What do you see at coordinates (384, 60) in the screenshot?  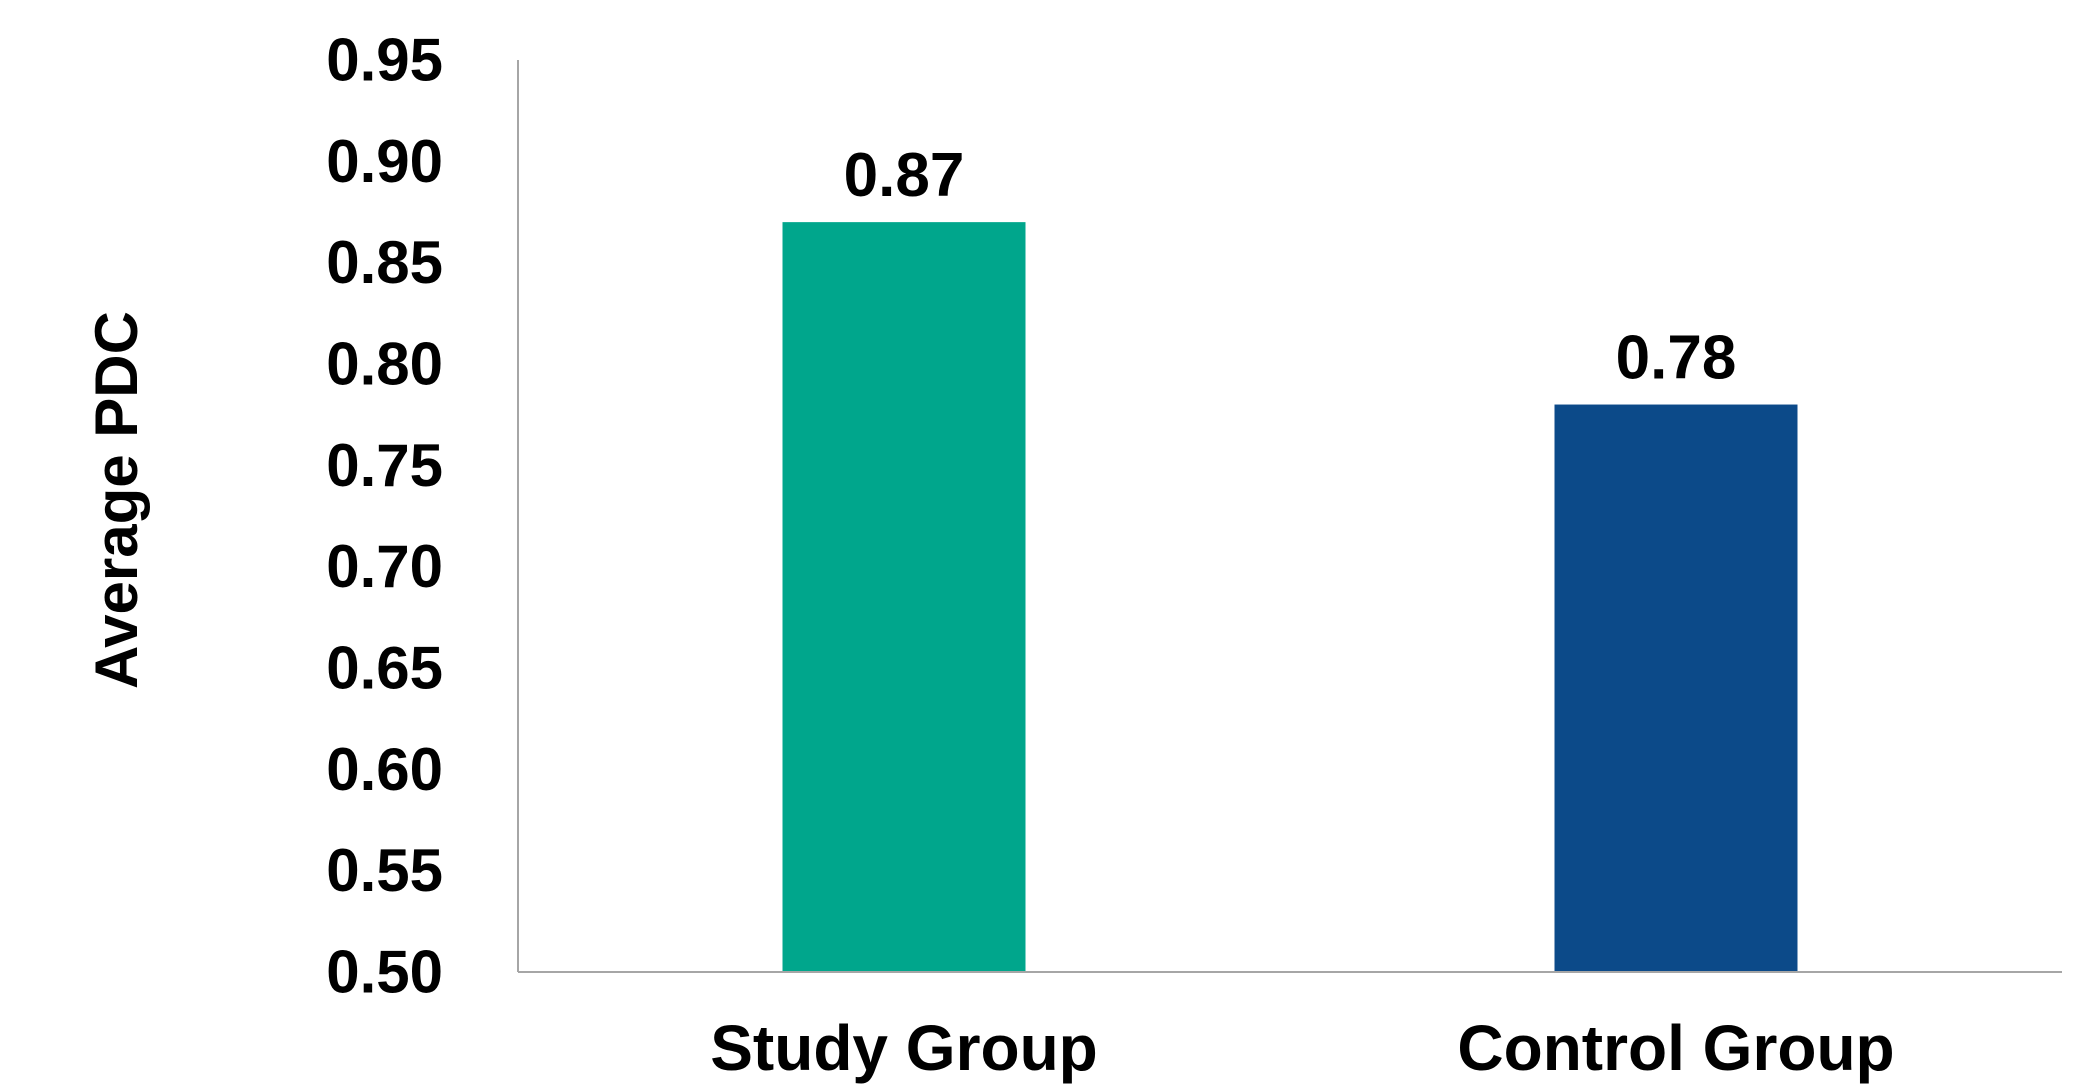 I see `y-tick-label: 0.95` at bounding box center [384, 60].